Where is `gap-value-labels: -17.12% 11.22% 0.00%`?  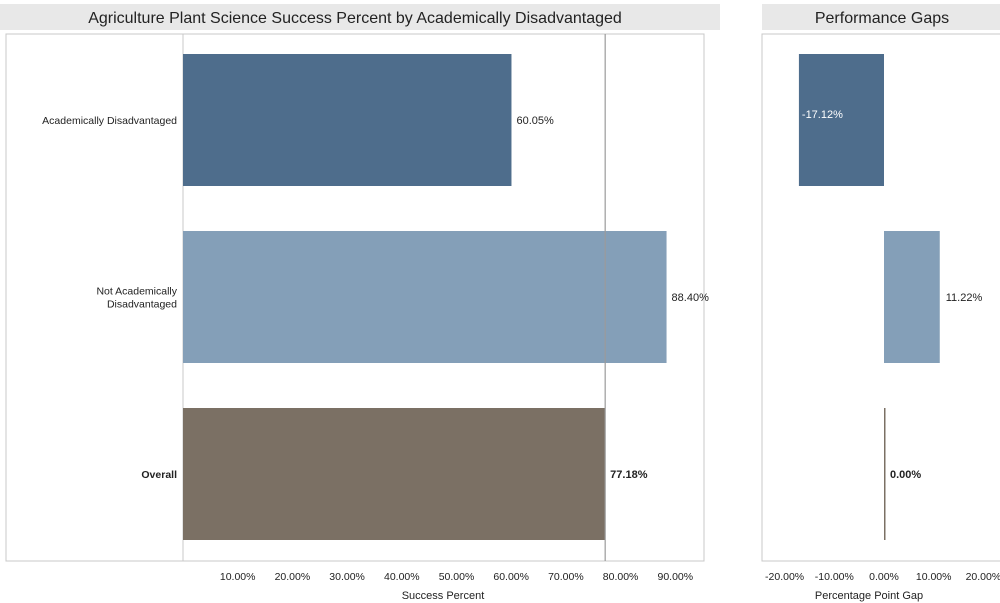 gap-value-labels: -17.12% 11.22% 0.00% is located at coordinates (892, 295).